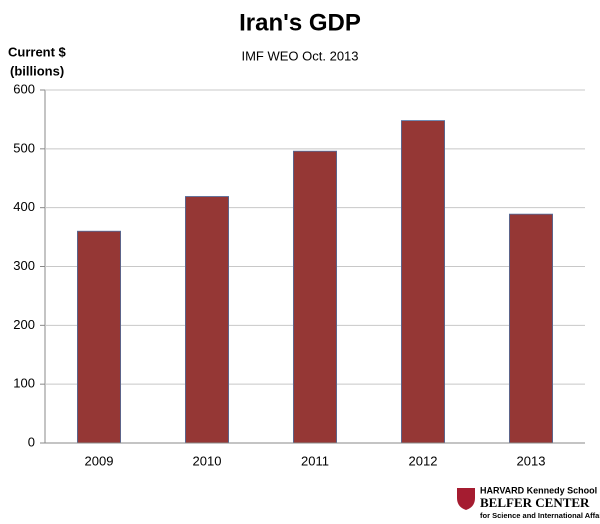  Describe the element at coordinates (299, 55) in the screenshot. I see `chart-subtitle: IMF WEO Oct. 2013` at that location.